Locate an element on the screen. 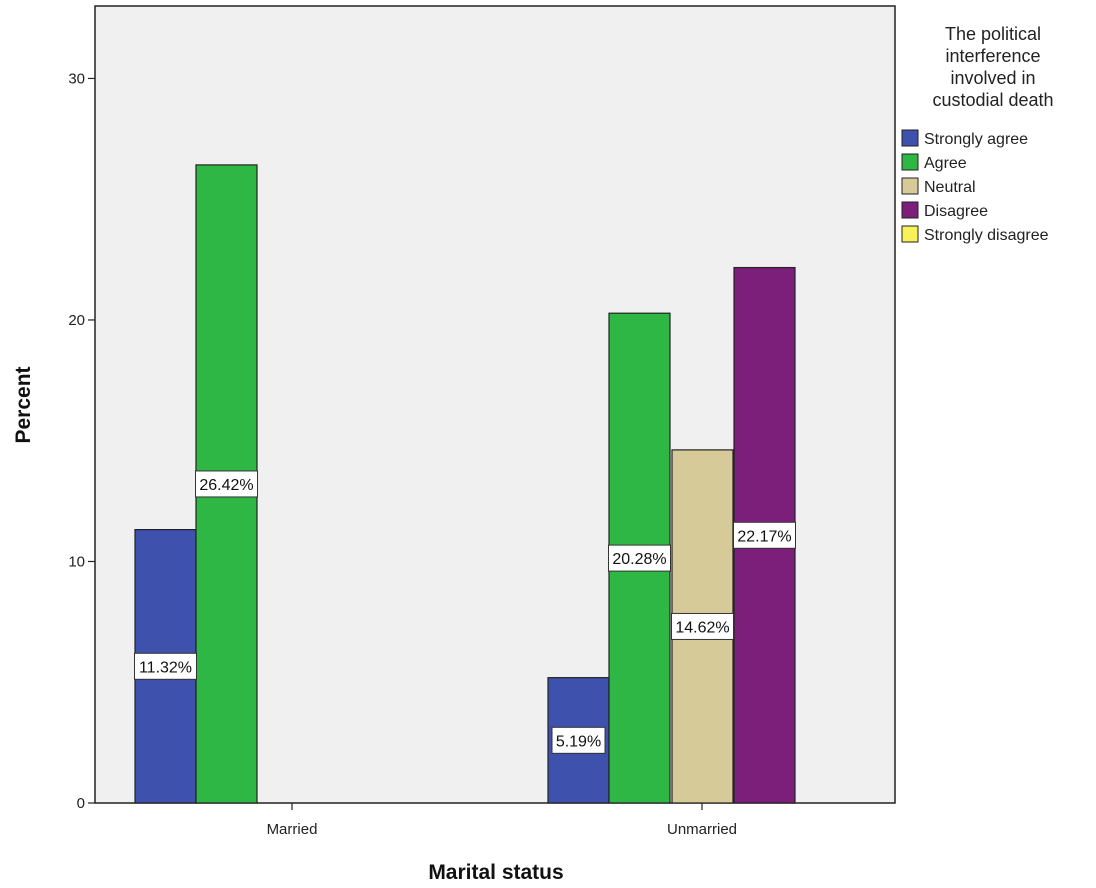 The image size is (1096, 888). y-axis-title: Percent is located at coordinates (23, 404).